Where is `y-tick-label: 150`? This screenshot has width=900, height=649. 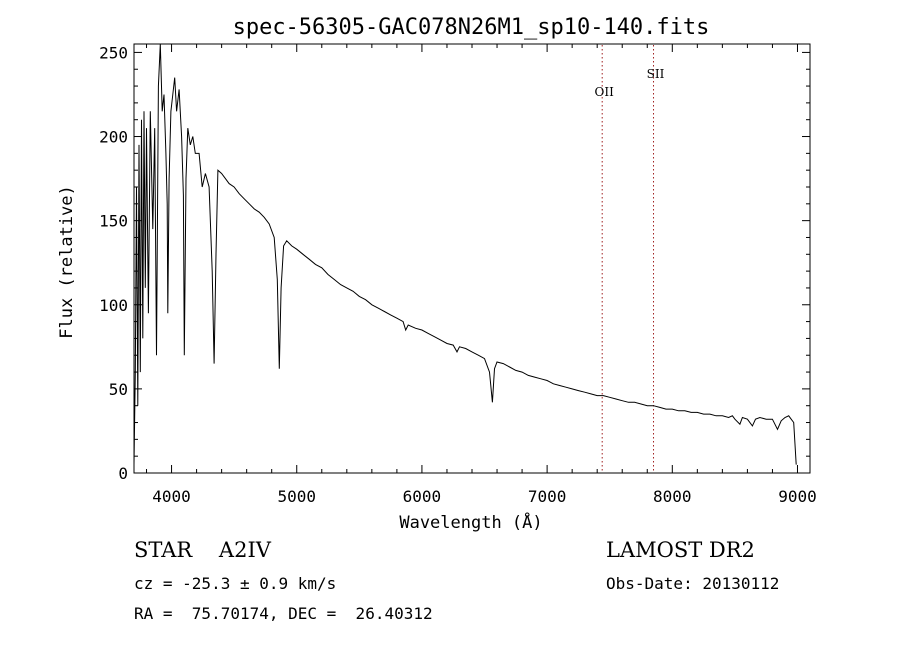
y-tick-label: 150 is located at coordinates (113, 221).